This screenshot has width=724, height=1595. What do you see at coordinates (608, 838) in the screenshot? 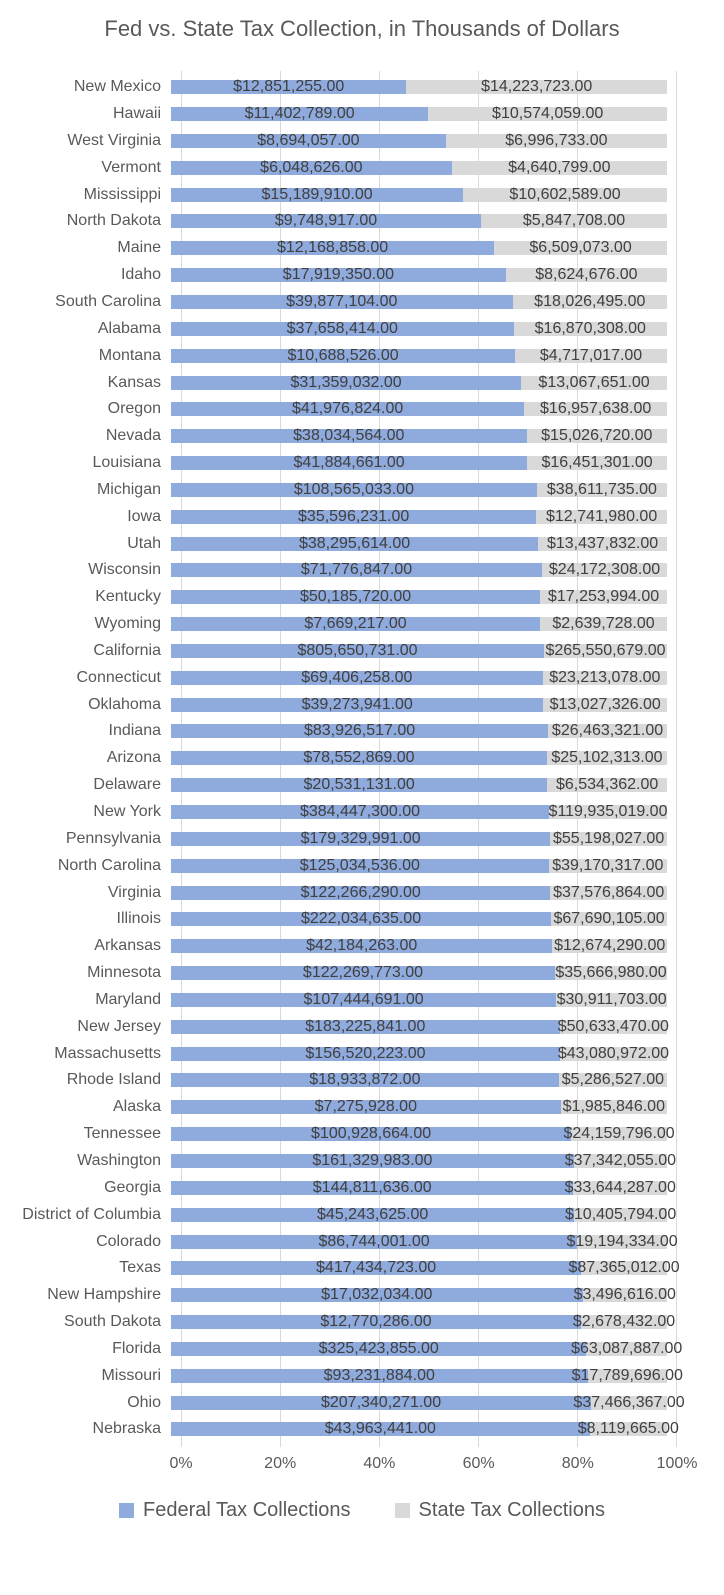
I see `state-bar-segment: $55,198,027.00` at bounding box center [608, 838].